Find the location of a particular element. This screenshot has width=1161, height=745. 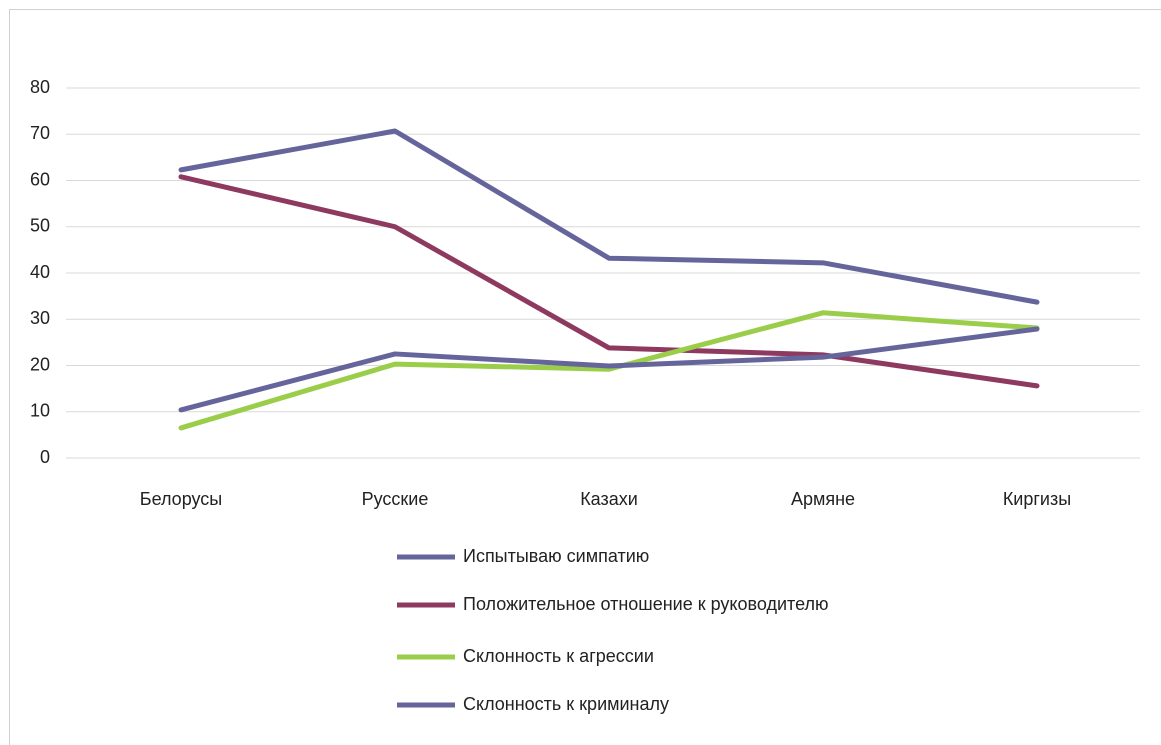

x-tick-label: Армяне is located at coordinates (823, 499).